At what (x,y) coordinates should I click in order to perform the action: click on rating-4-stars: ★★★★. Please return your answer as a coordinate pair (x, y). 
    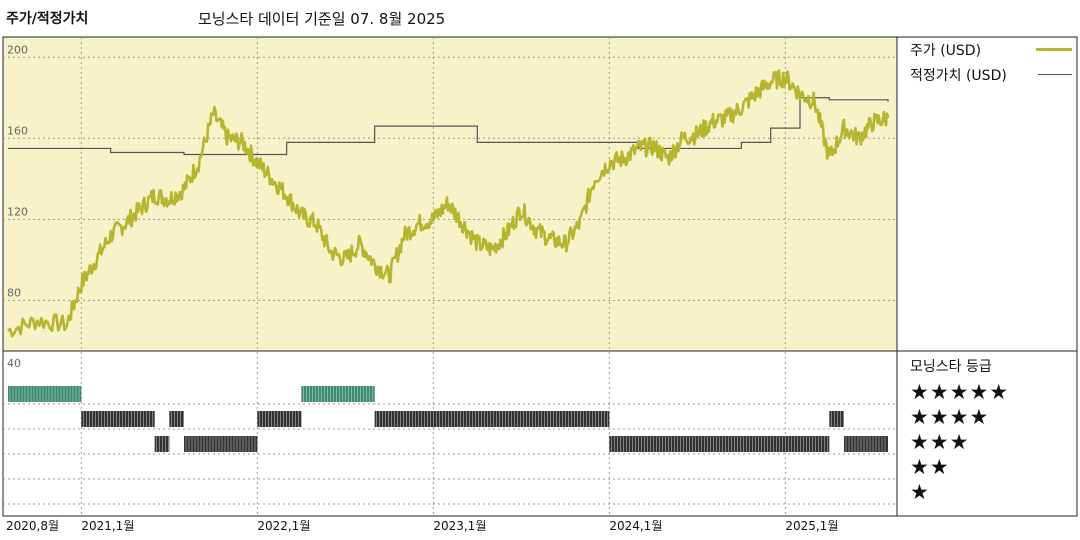
    Looking at the image, I should click on (950, 417).